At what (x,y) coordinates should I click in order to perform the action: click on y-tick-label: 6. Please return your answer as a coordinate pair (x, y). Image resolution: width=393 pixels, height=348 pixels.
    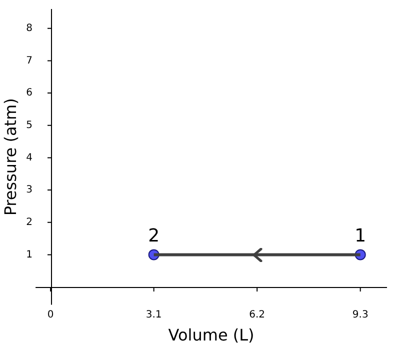
    Looking at the image, I should click on (29, 93).